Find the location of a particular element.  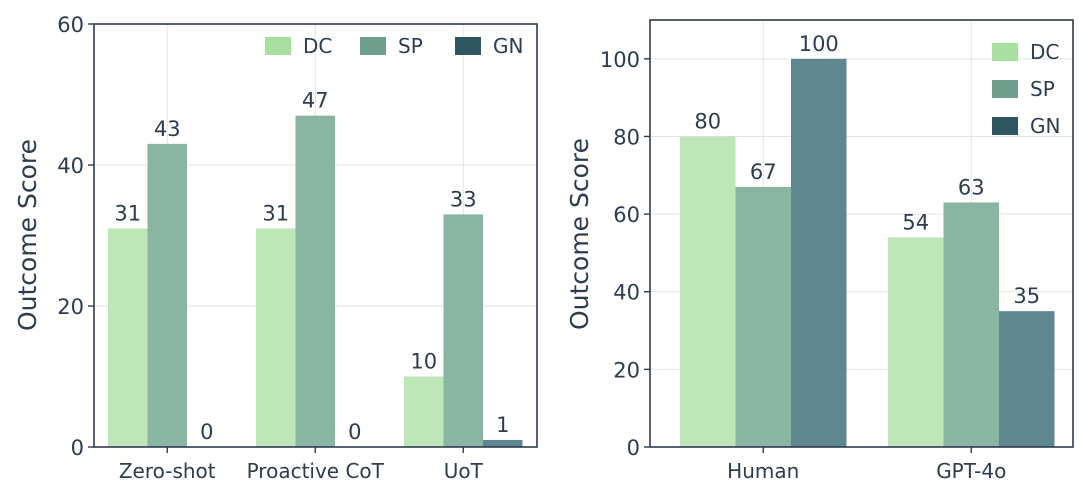

x-tick-label: GPT-4o is located at coordinates (971, 471).